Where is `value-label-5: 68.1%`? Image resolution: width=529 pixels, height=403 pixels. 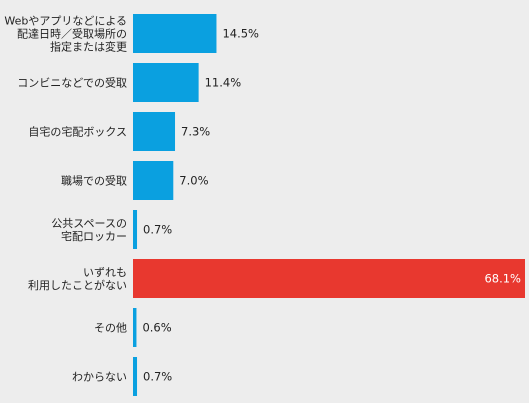 value-label-5: 68.1% is located at coordinates (502, 279).